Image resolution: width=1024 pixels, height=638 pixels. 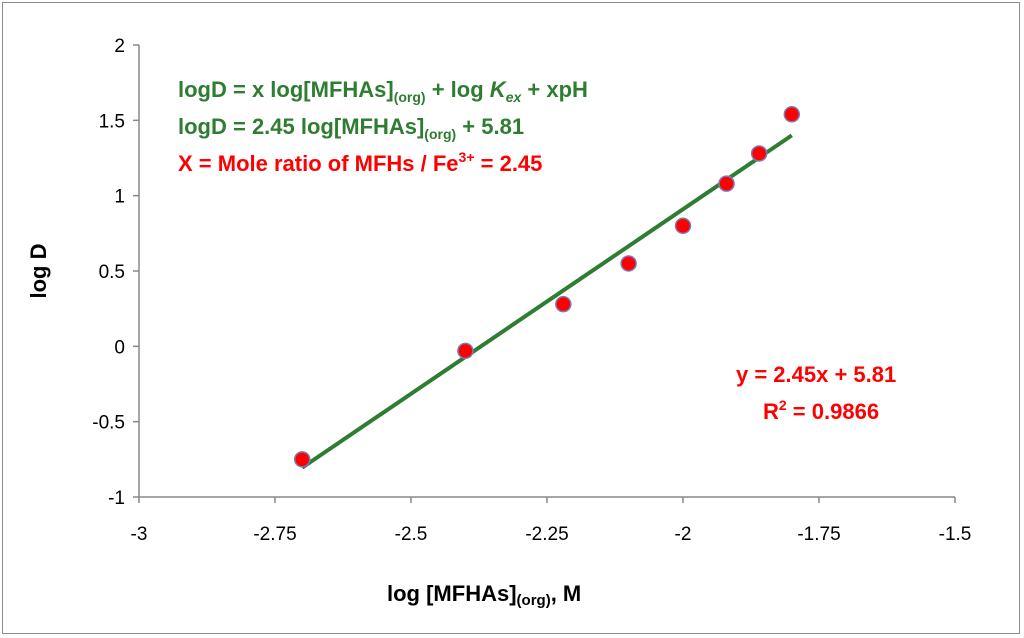 I want to click on x-tick-label: -2.25, so click(x=546, y=534).